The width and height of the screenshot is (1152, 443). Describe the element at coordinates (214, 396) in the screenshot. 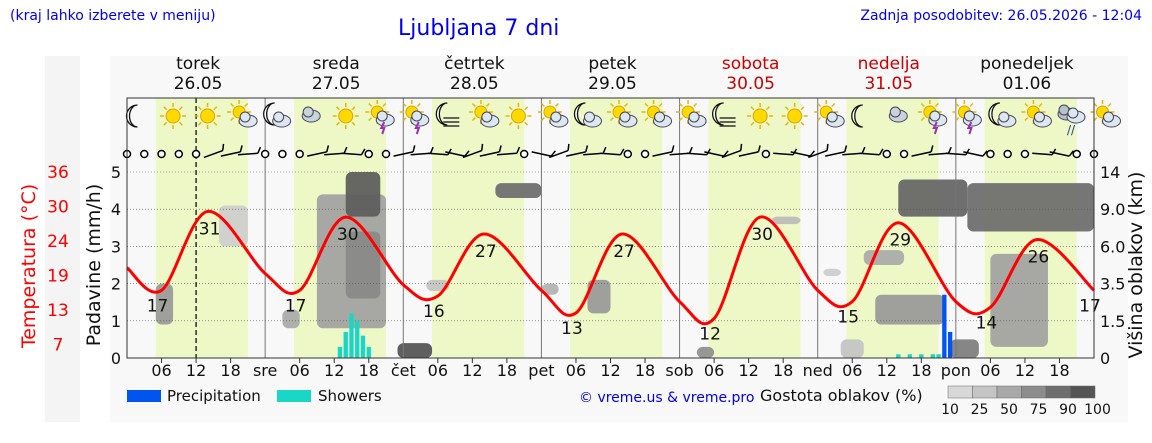

I see `precipitation-legend: Precipitation` at that location.